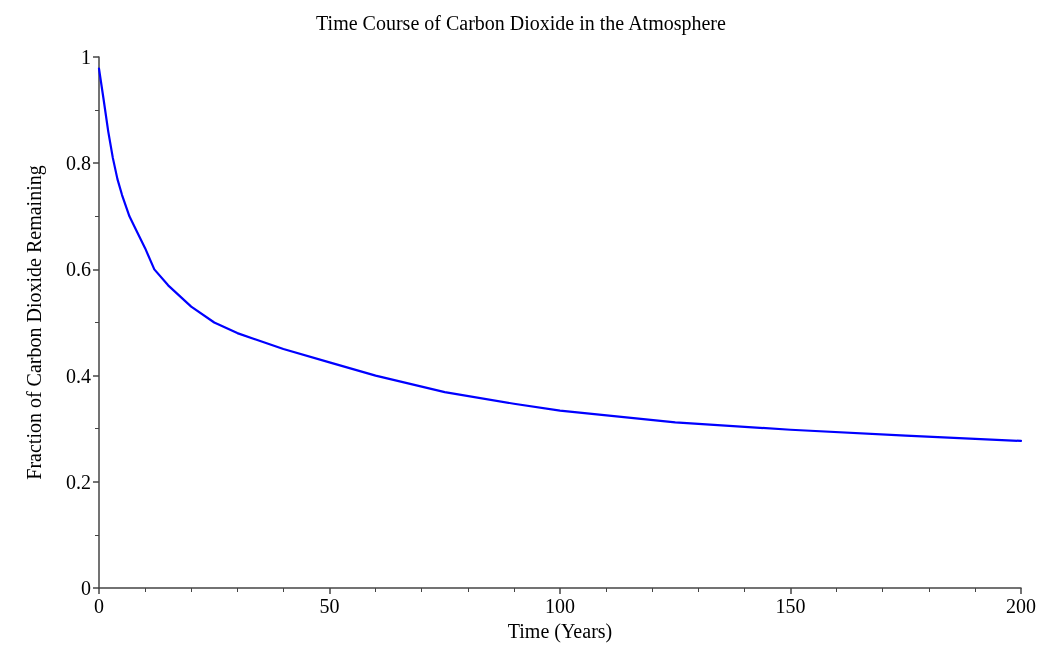 This screenshot has height=664, width=1042. Describe the element at coordinates (78, 375) in the screenshot. I see `y-tick-label: 0.4` at that location.